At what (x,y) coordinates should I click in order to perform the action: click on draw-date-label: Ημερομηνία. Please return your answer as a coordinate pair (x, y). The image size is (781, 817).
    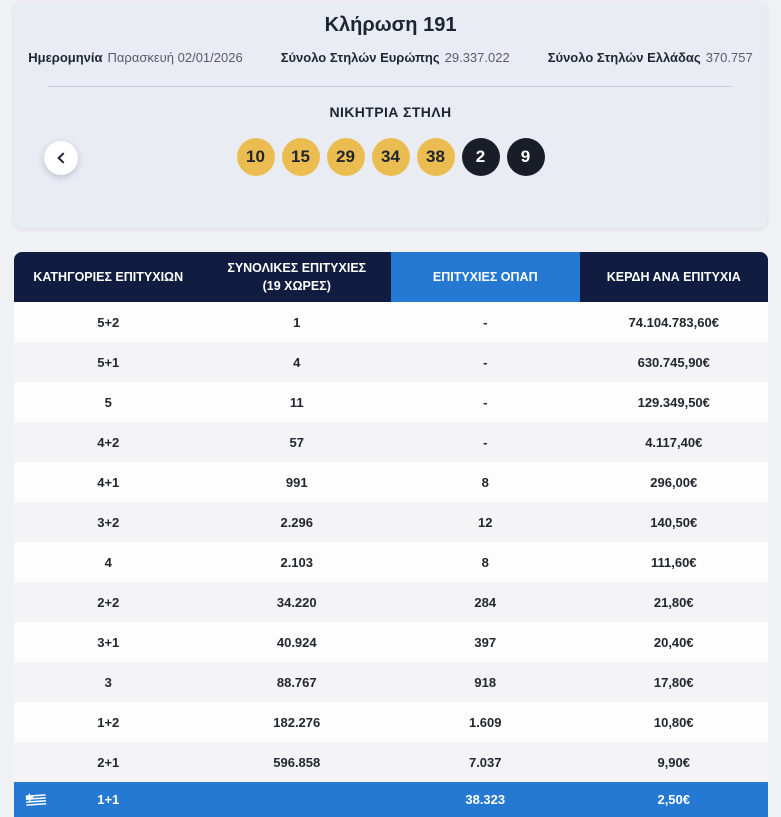
    Looking at the image, I should click on (65, 57).